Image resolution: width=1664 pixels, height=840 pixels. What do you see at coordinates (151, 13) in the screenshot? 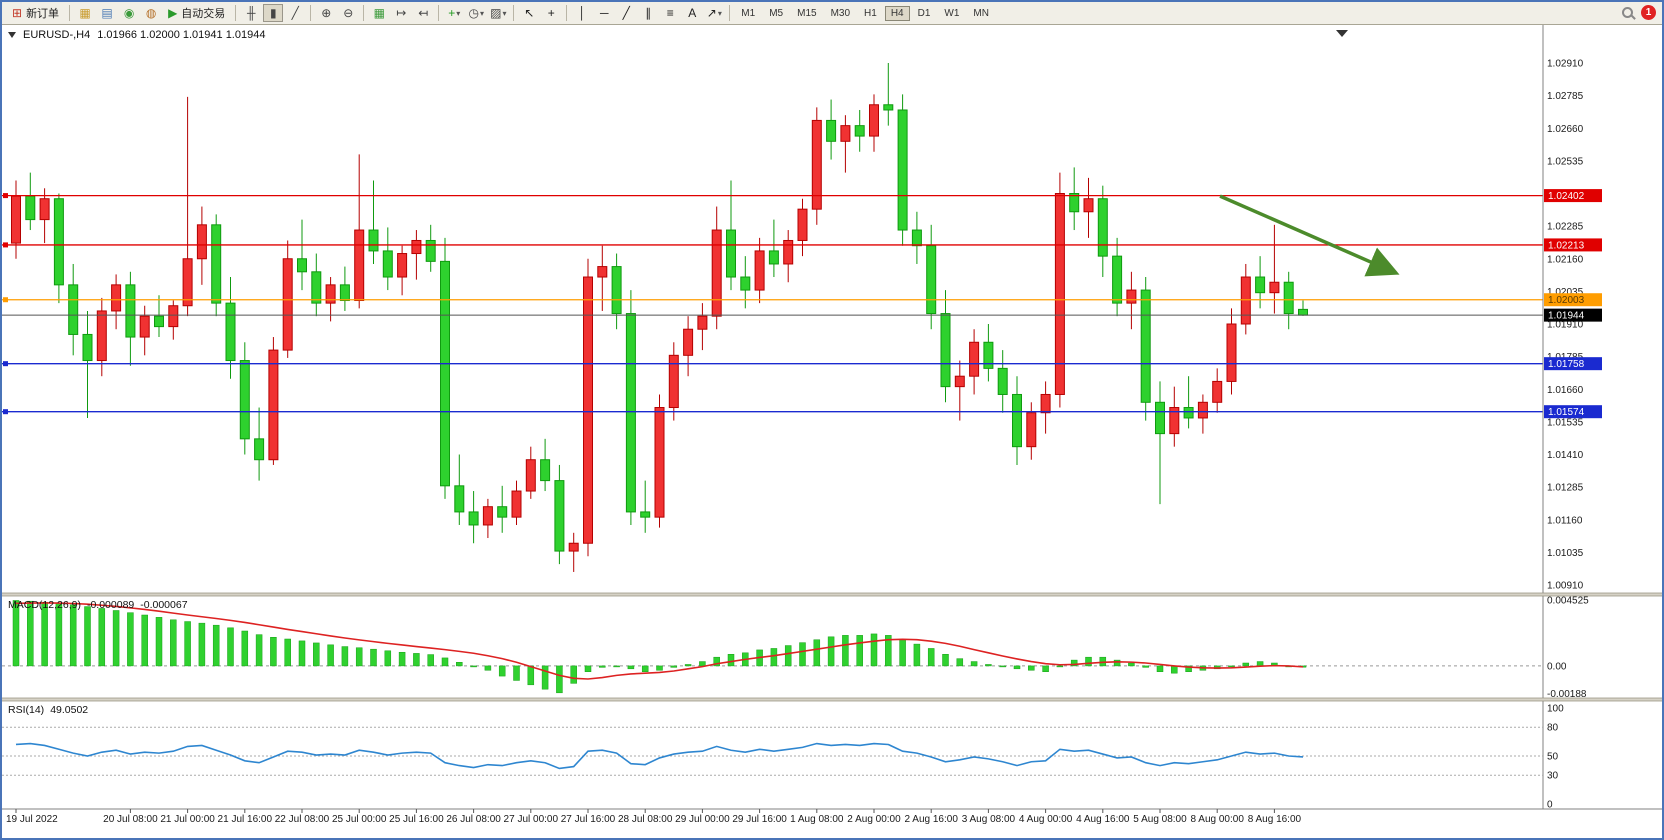
I see `navigator-icon: ◍` at bounding box center [151, 13].